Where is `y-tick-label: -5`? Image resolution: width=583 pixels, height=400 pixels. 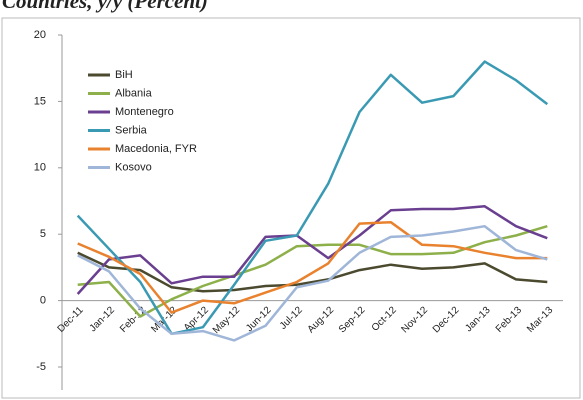 y-tick-label: -5 is located at coordinates (41, 367).